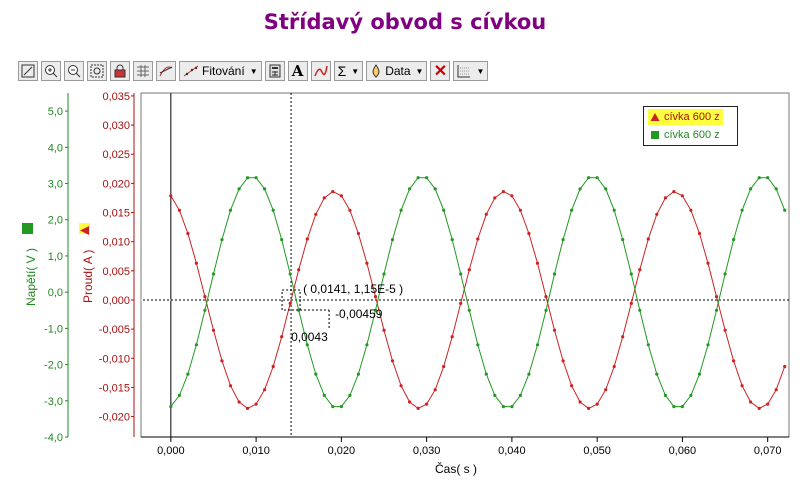 The image size is (810, 491). What do you see at coordinates (166, 71) in the screenshot?
I see `tangent-button` at bounding box center [166, 71].